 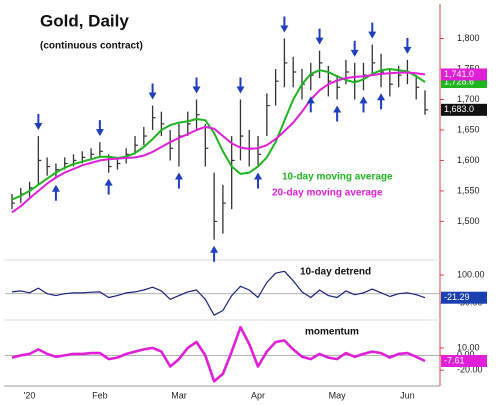 What do you see at coordinates (91, 46) in the screenshot?
I see `chart-subtitle: (continuous contract)` at bounding box center [91, 46].